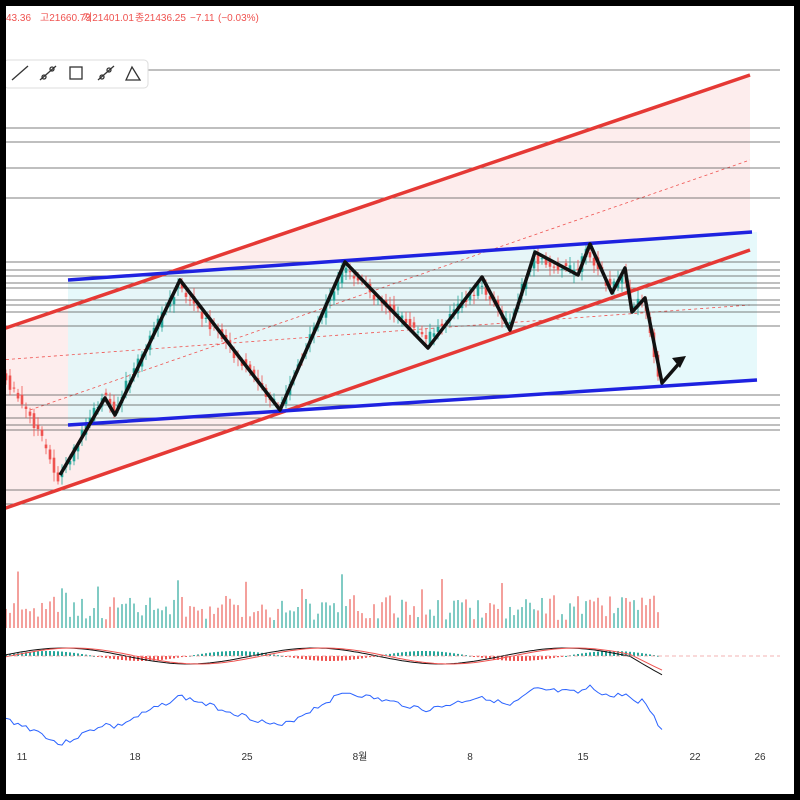 This screenshot has height=800, width=800. Describe the element at coordinates (133, 73) in the screenshot. I see `tool-triangle` at that location.